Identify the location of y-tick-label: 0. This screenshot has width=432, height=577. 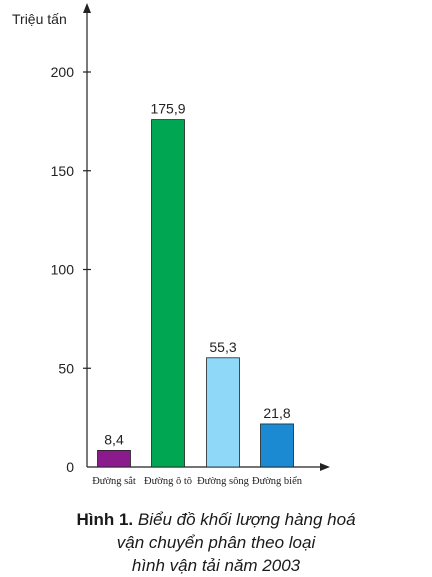
(70, 467).